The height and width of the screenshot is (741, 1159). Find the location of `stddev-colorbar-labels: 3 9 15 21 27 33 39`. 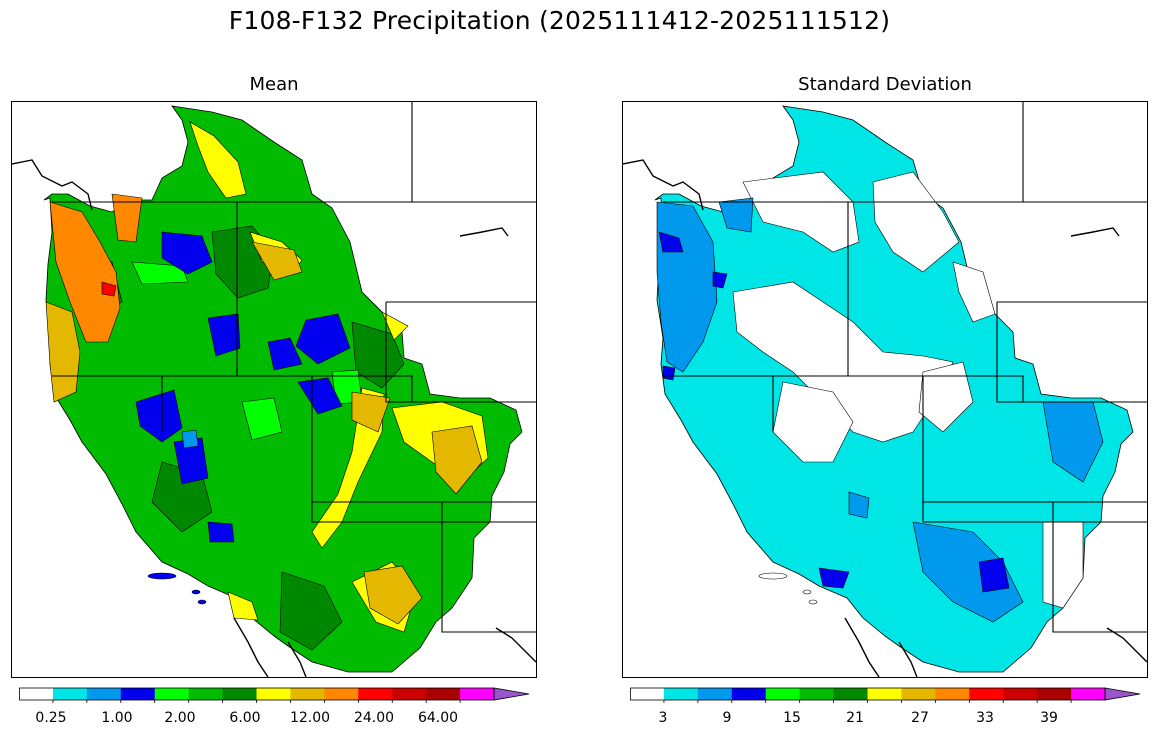

stddev-colorbar-labels: 3 9 15 21 27 33 39 is located at coordinates (886, 720).